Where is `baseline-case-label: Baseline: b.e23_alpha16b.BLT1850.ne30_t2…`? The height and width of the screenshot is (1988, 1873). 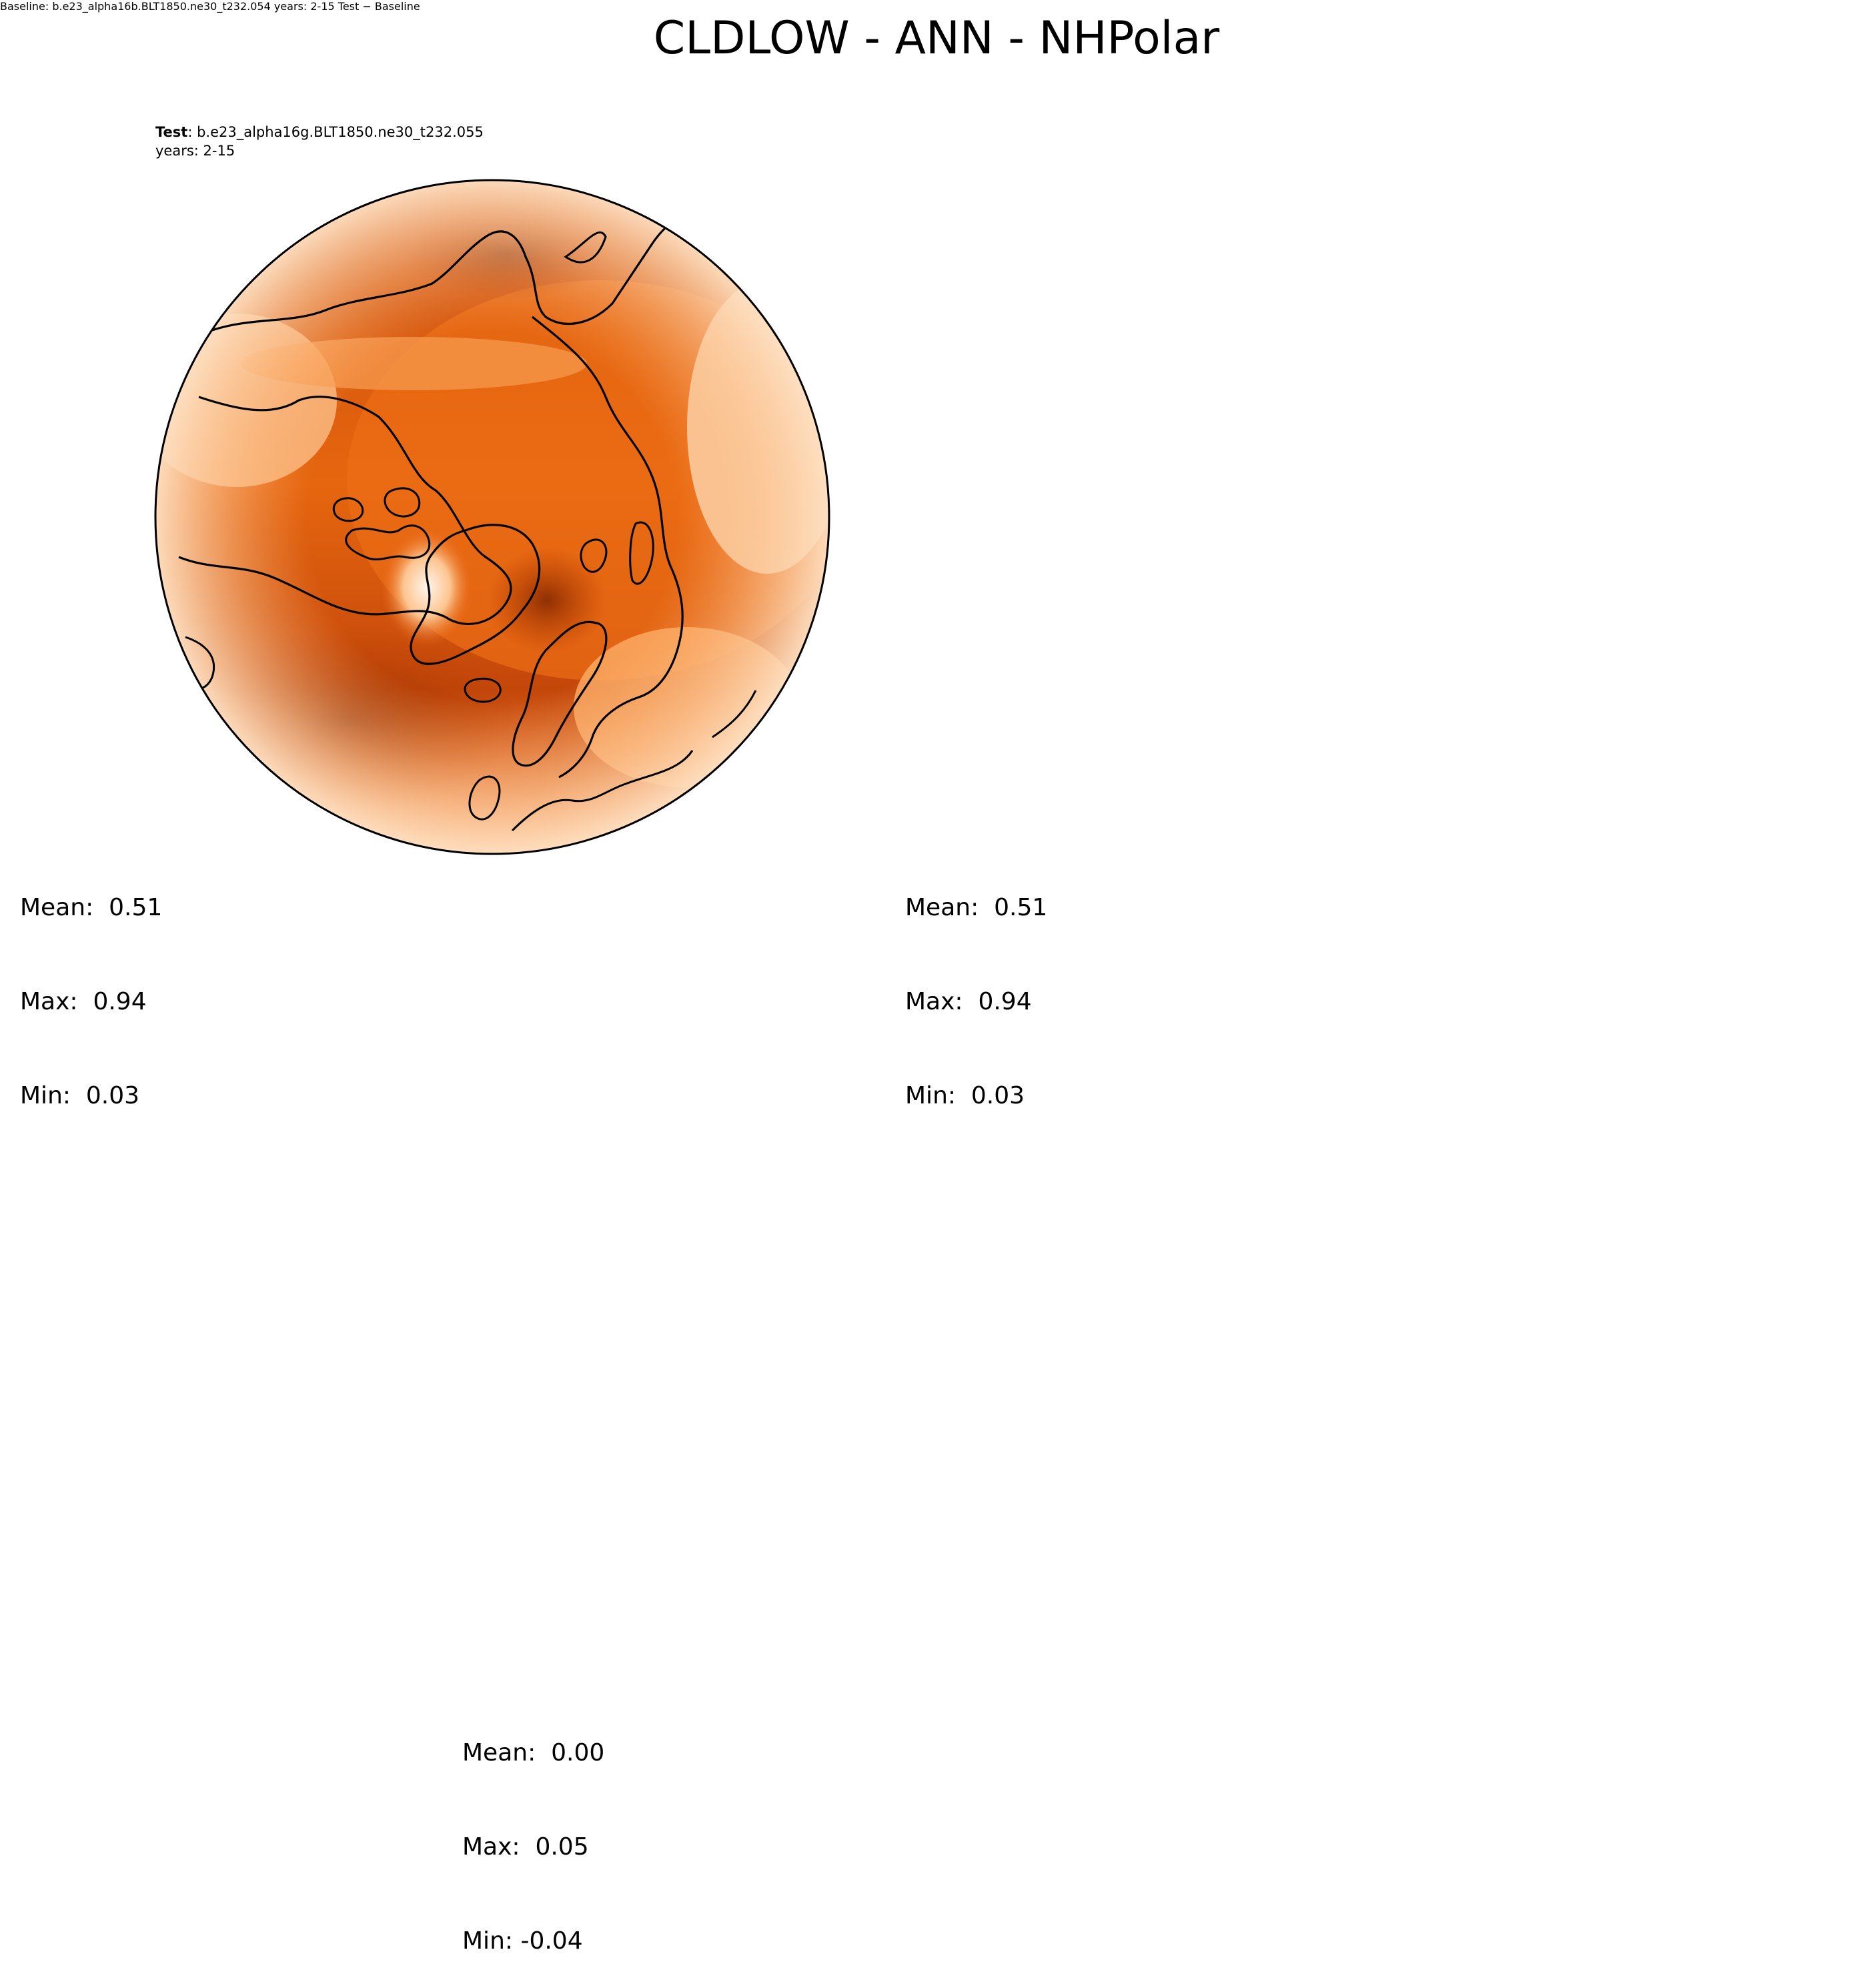
baseline-case-label: Baseline: b.e23_alpha16b.BLT1850.ne30_t2… is located at coordinates (137, 6).